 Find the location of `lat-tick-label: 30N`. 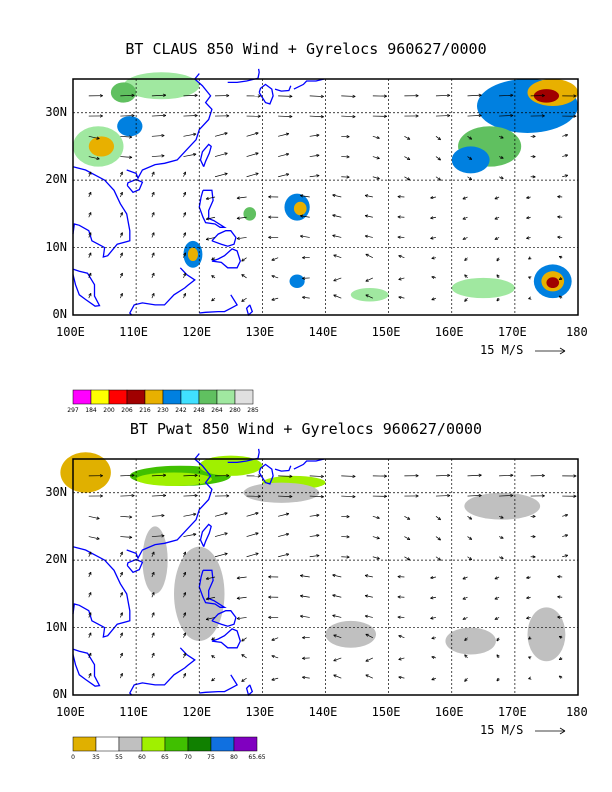

lat-tick-label: 30N is located at coordinates (56, 111).